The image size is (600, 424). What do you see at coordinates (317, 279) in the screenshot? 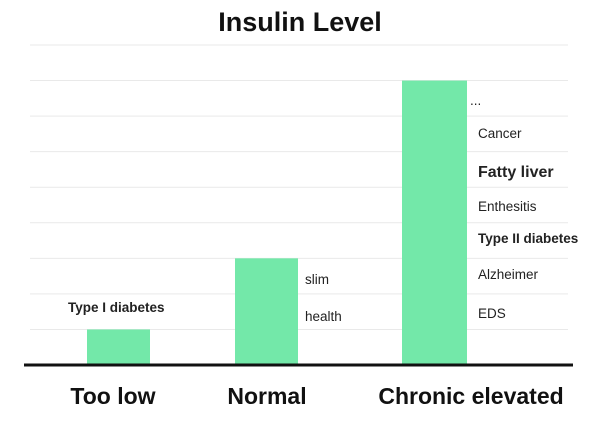
I see `annotation-label: slim` at bounding box center [317, 279].